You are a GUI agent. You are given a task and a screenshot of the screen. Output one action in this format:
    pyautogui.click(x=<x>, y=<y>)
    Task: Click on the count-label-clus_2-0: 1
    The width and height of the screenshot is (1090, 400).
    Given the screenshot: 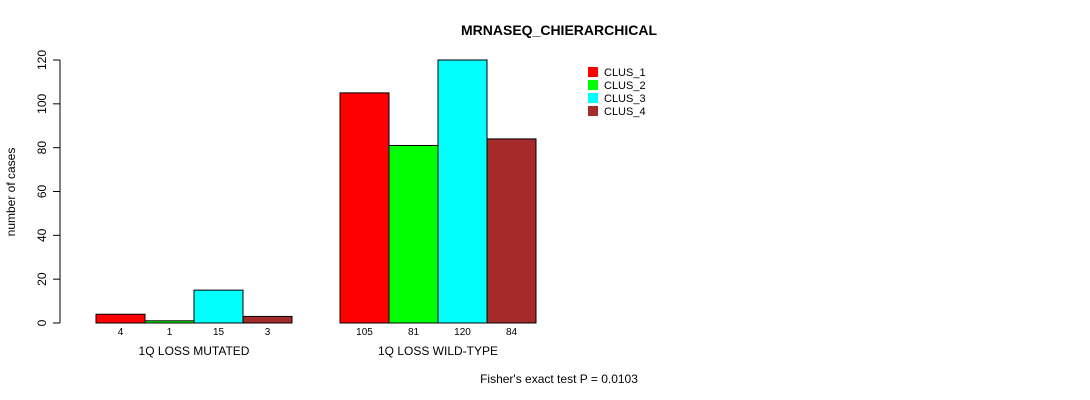 What is the action you would take?
    pyautogui.click(x=170, y=332)
    